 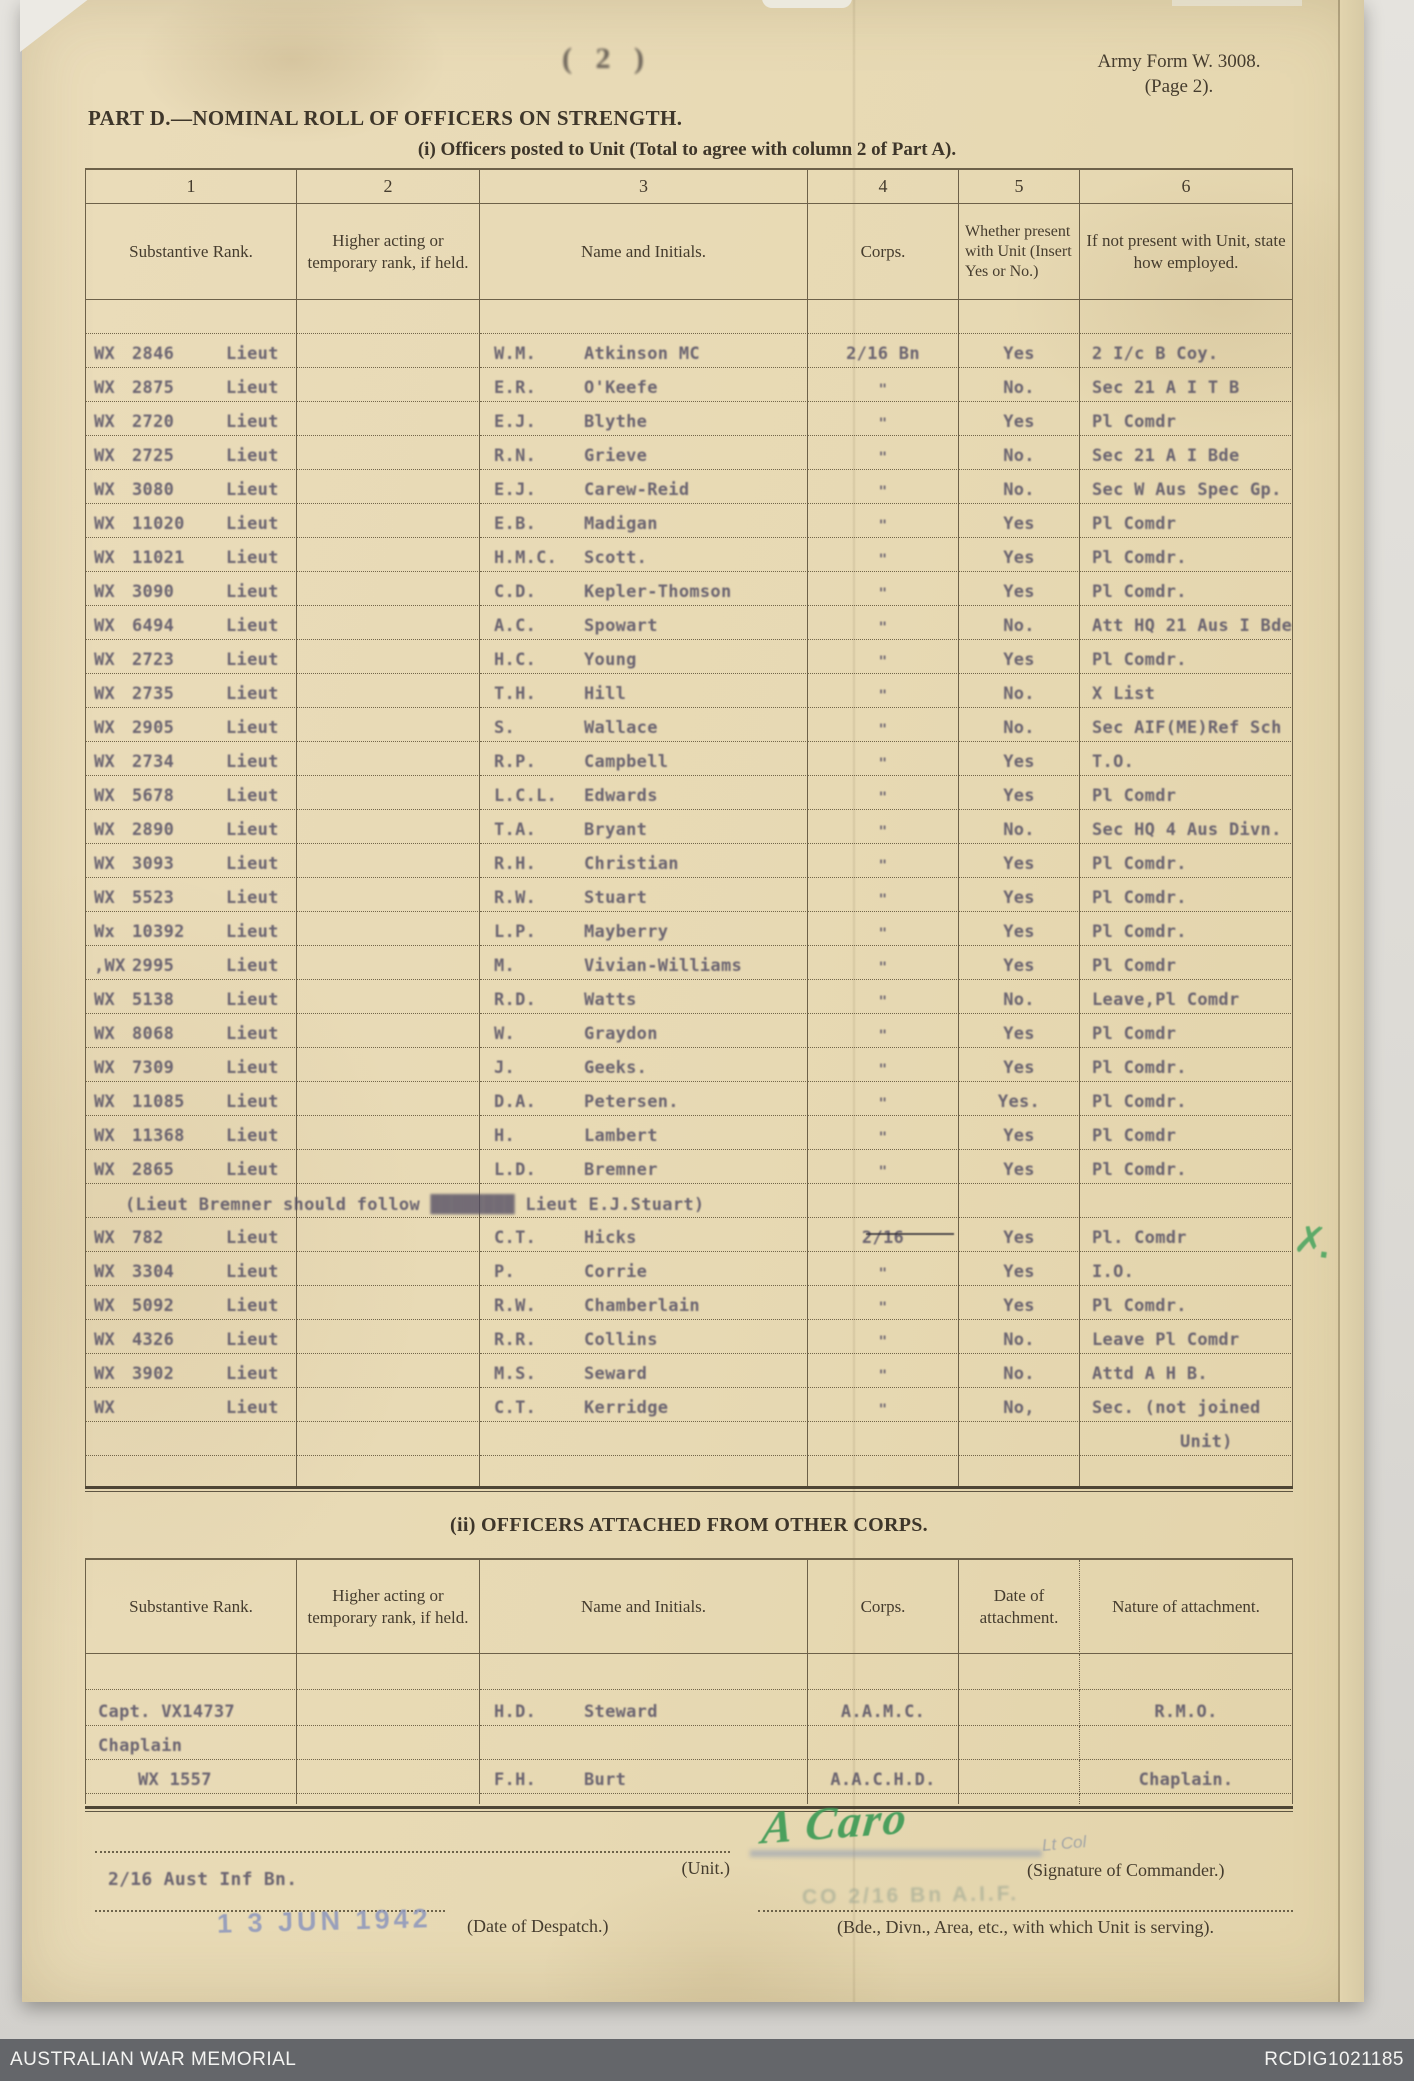 What do you see at coordinates (515, 1170) in the screenshot?
I see `initials-text: L.D.` at bounding box center [515, 1170].